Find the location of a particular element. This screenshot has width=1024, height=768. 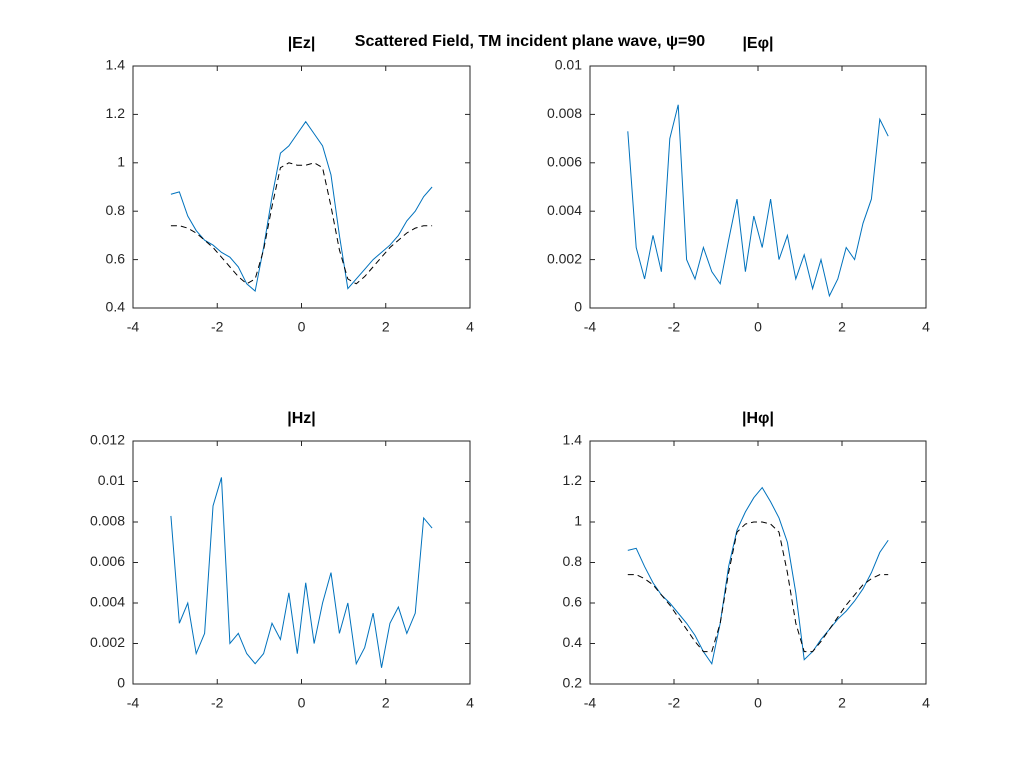

y-tick-label: 0.012 is located at coordinates (107, 440).